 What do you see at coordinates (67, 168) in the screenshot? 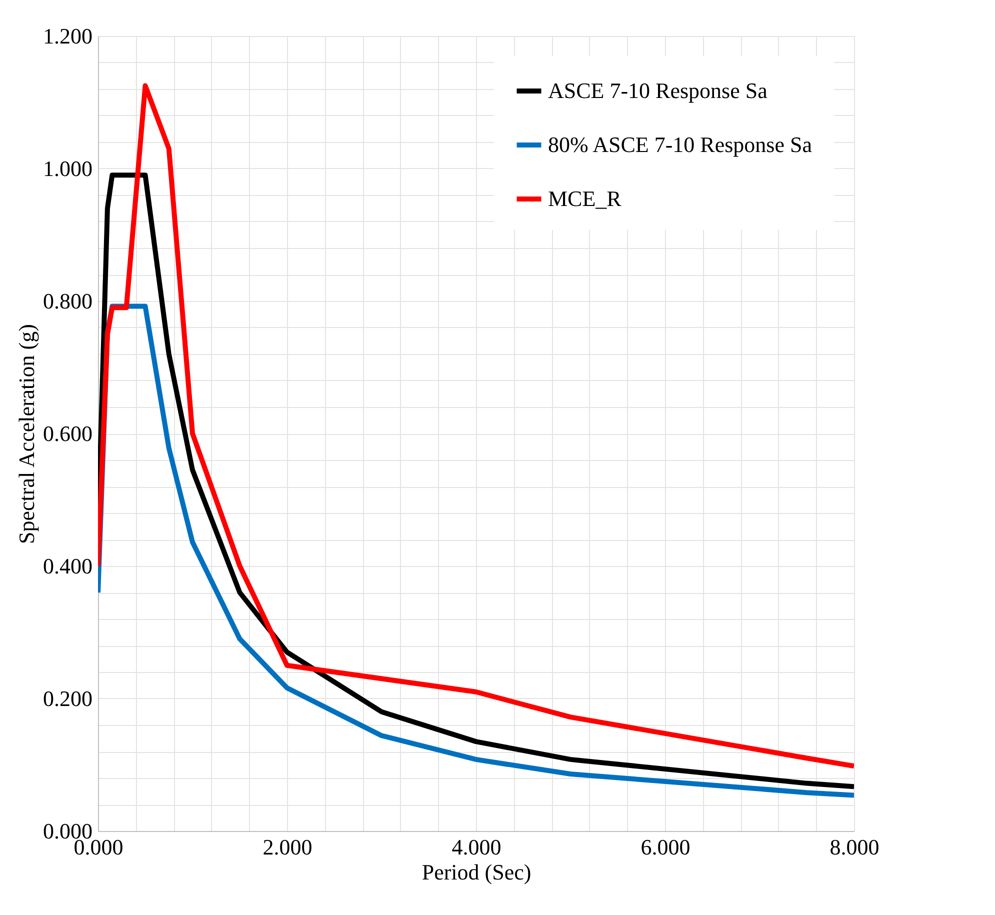
I see `y-tick-label: 1.000` at bounding box center [67, 168].